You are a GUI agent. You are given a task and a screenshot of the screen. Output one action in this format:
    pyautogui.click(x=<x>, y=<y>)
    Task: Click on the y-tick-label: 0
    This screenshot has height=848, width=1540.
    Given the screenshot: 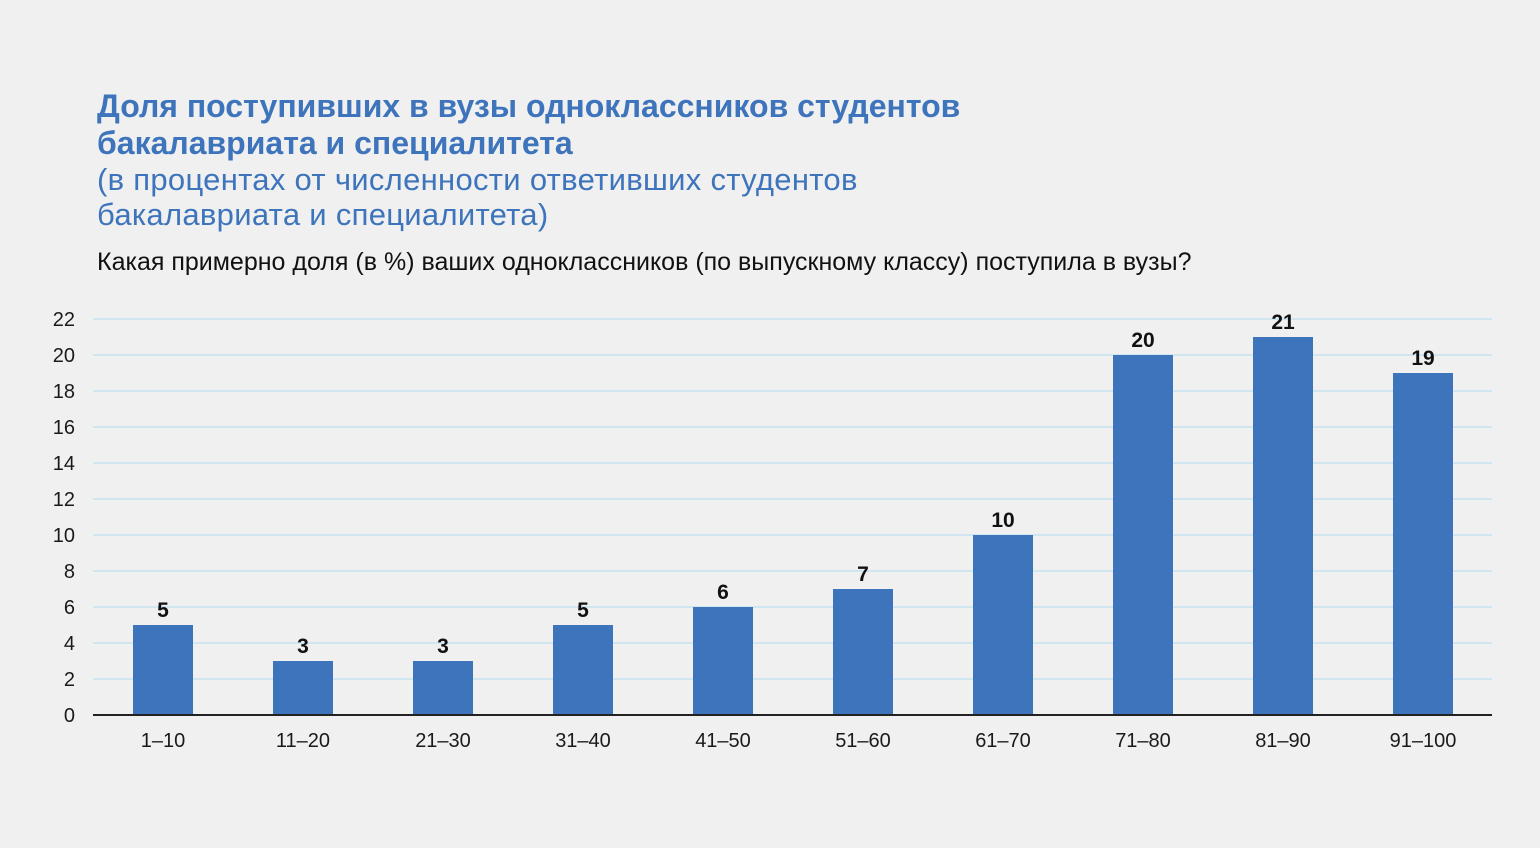 What is the action you would take?
    pyautogui.click(x=69, y=716)
    